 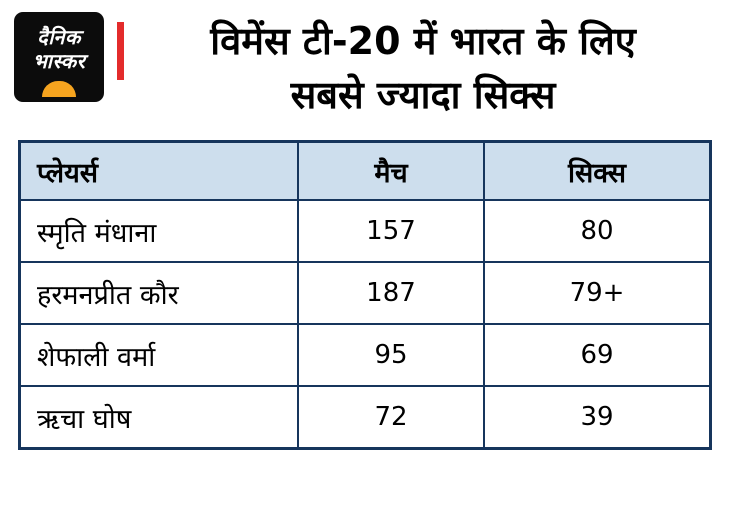 I want to click on brand-logo: दैनिक भास्कर, so click(x=59, y=57).